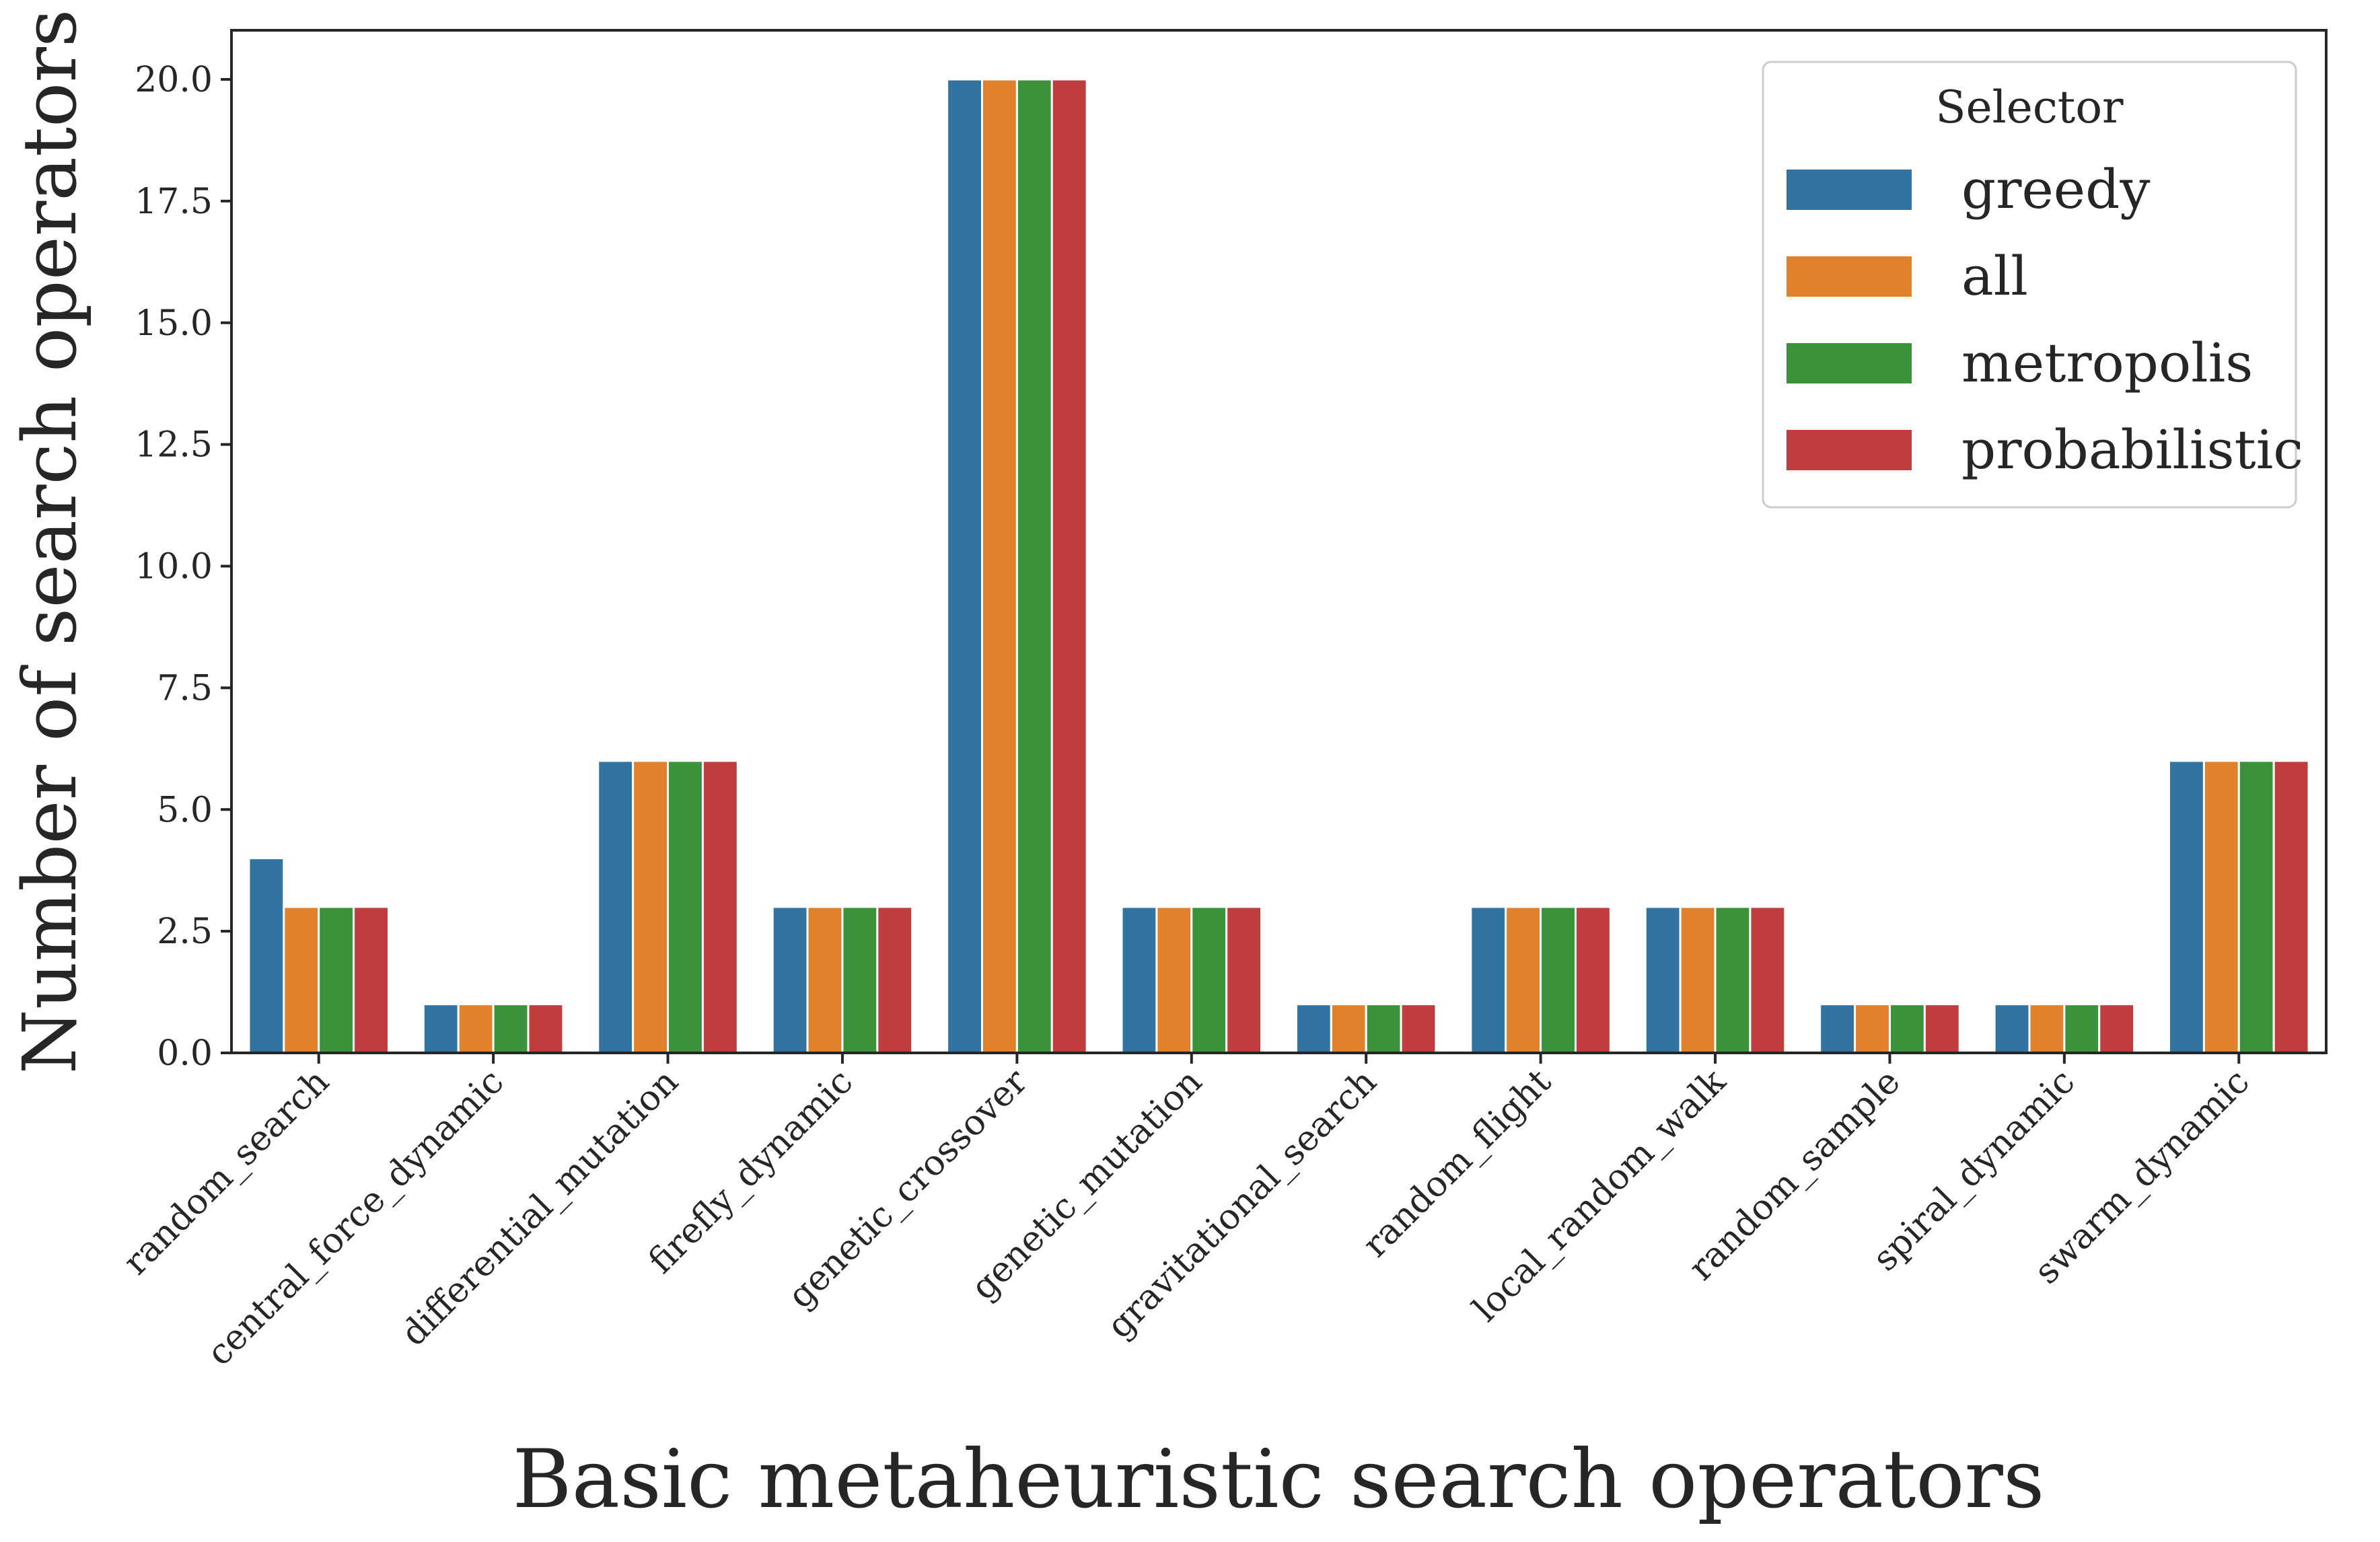 Image resolution: width=2380 pixels, height=1542 pixels. I want to click on bar-all-random_flight, so click(1523, 980).